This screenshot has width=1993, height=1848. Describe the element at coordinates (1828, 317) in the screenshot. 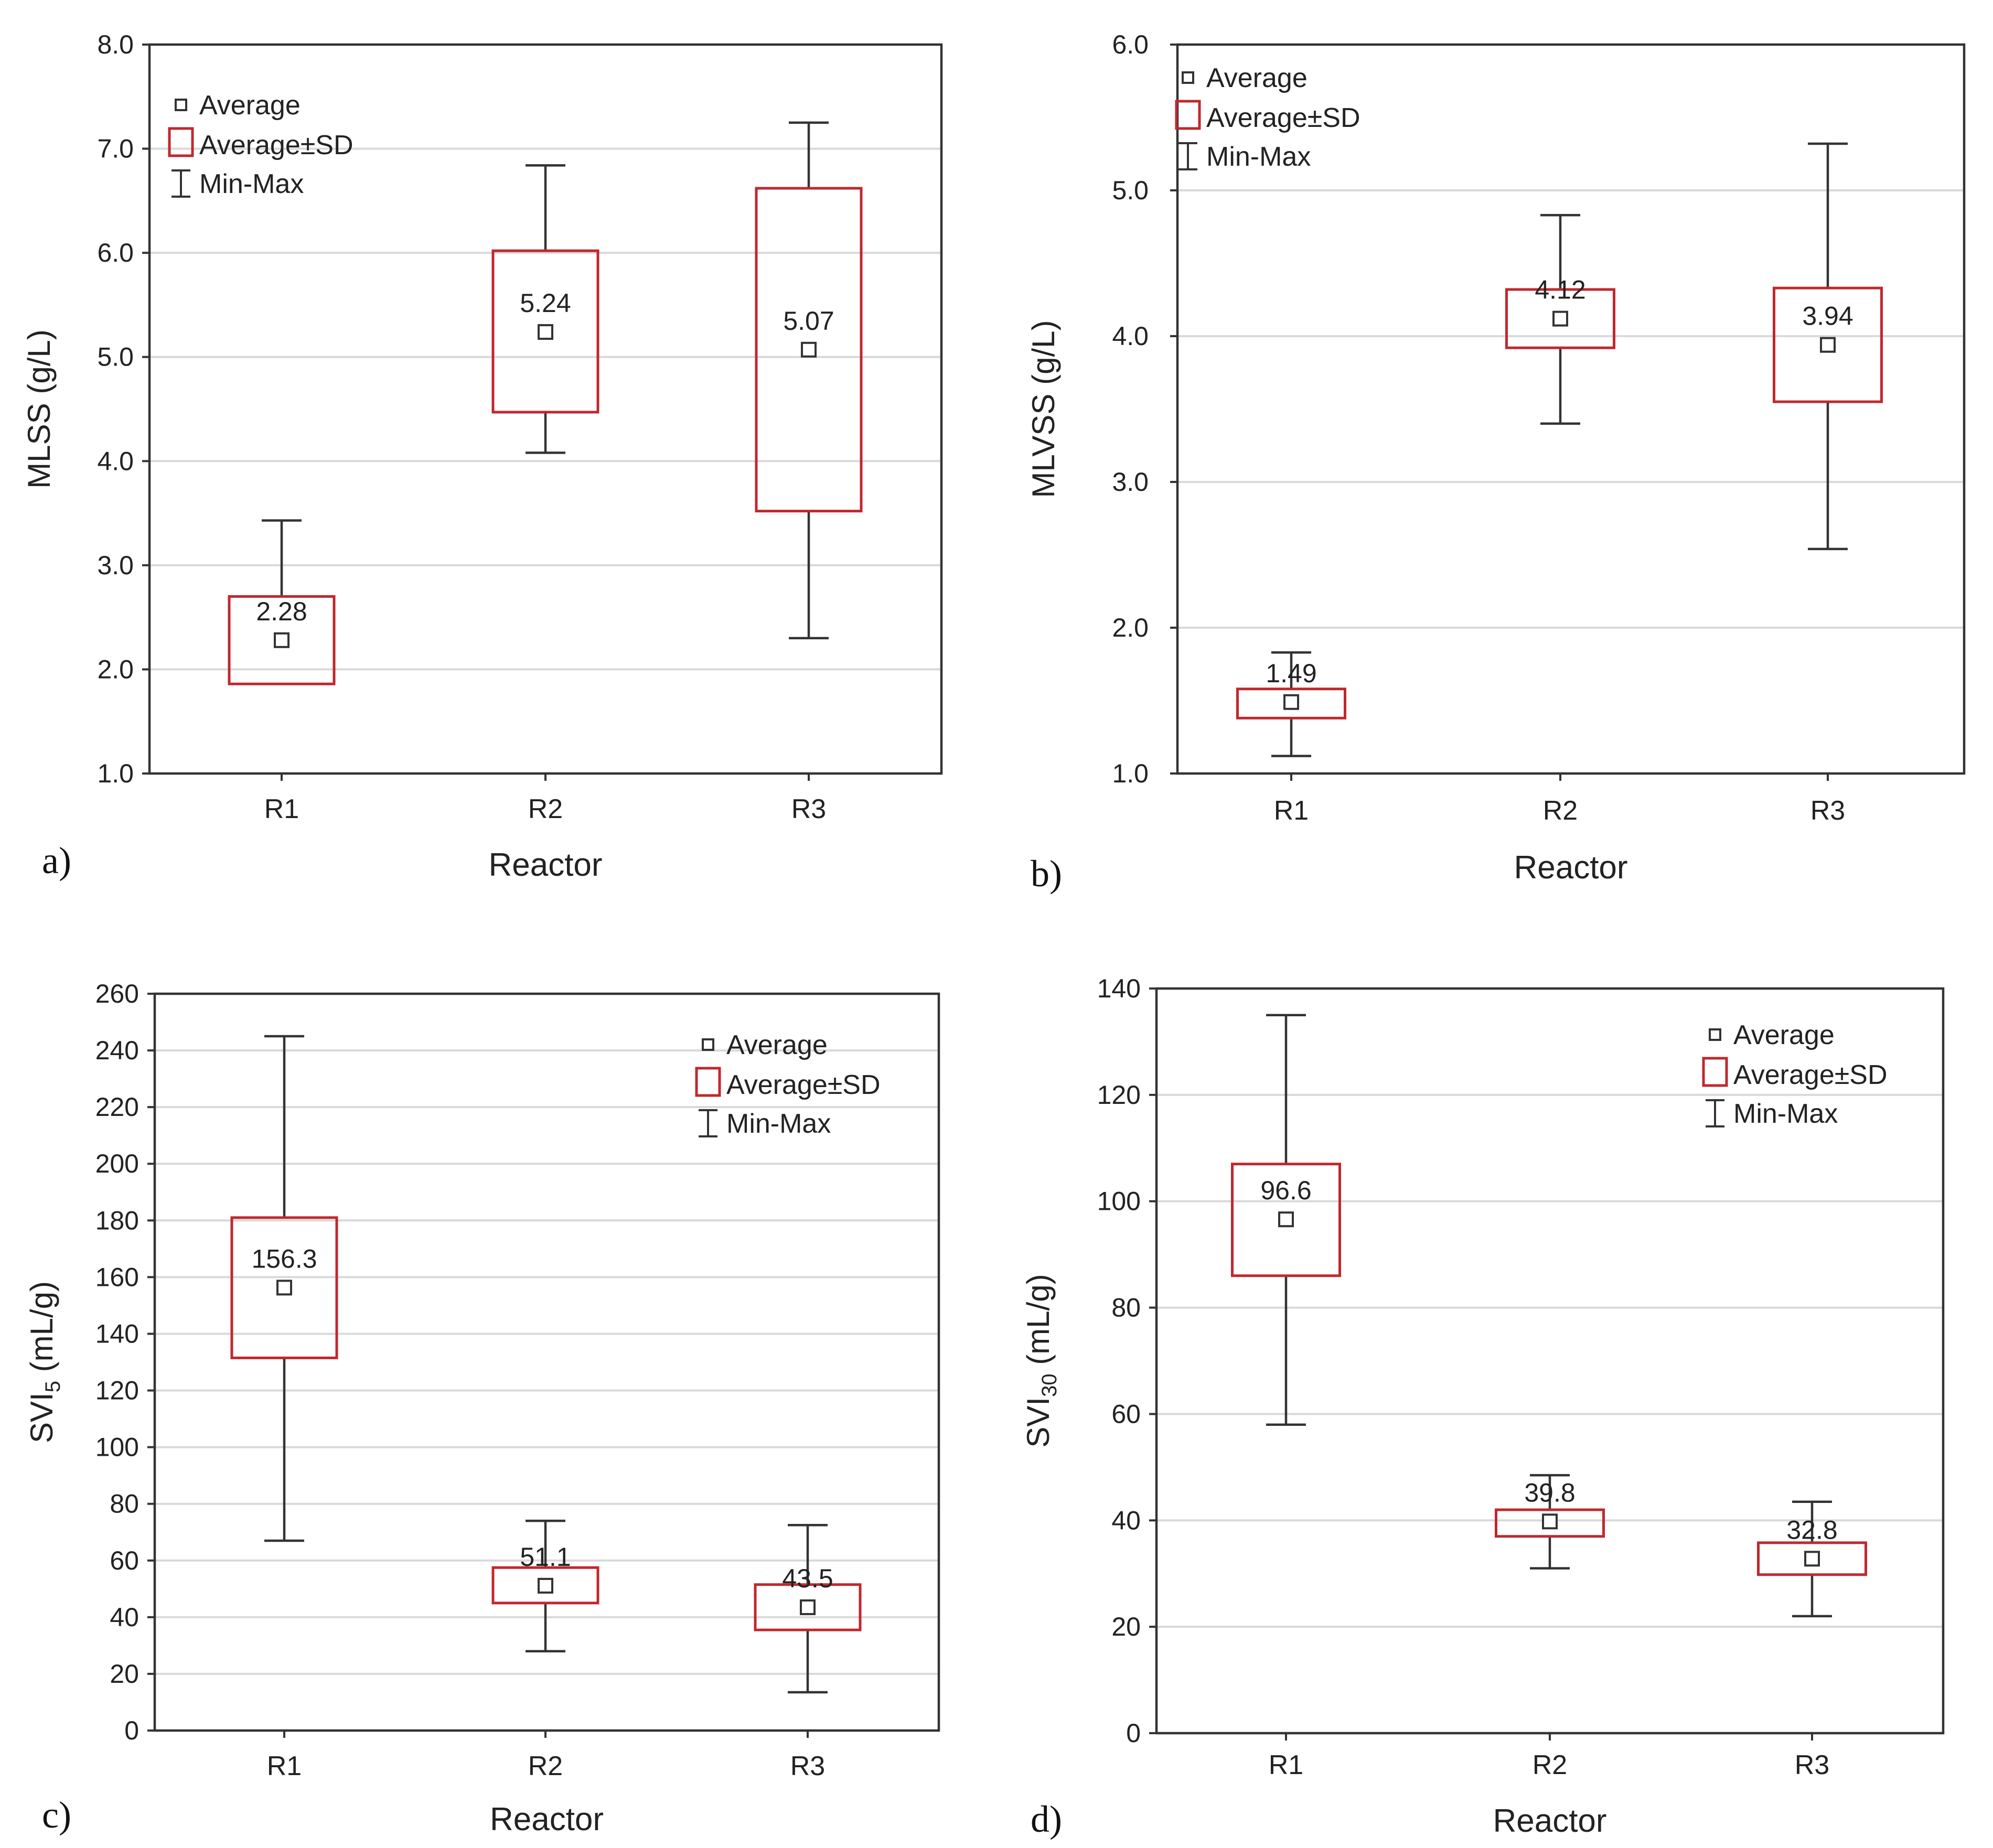

I see `average-value-label: 3.94` at that location.